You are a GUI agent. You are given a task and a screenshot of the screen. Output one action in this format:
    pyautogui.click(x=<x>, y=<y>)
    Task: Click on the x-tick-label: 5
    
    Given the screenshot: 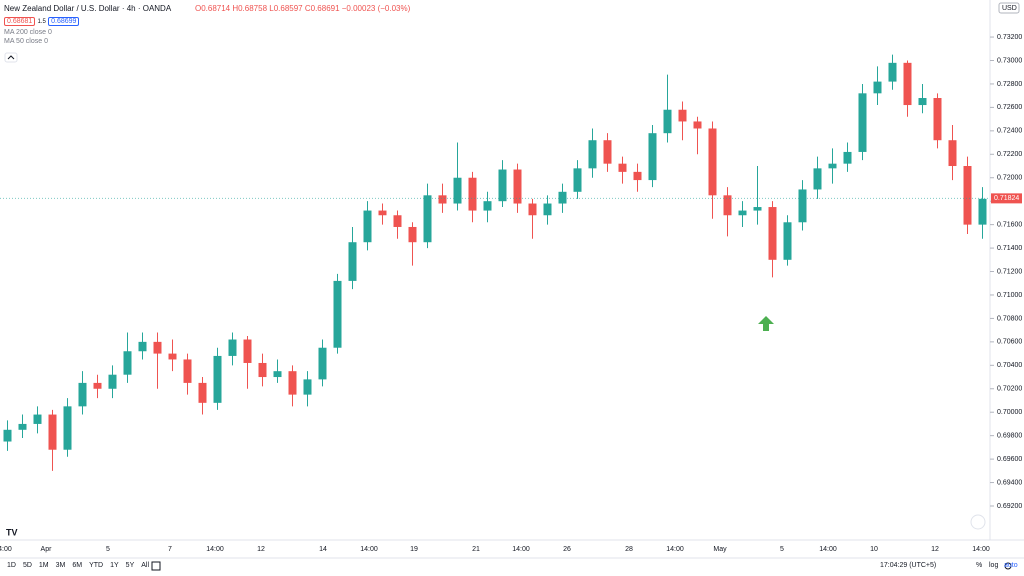 What is the action you would take?
    pyautogui.click(x=782, y=549)
    